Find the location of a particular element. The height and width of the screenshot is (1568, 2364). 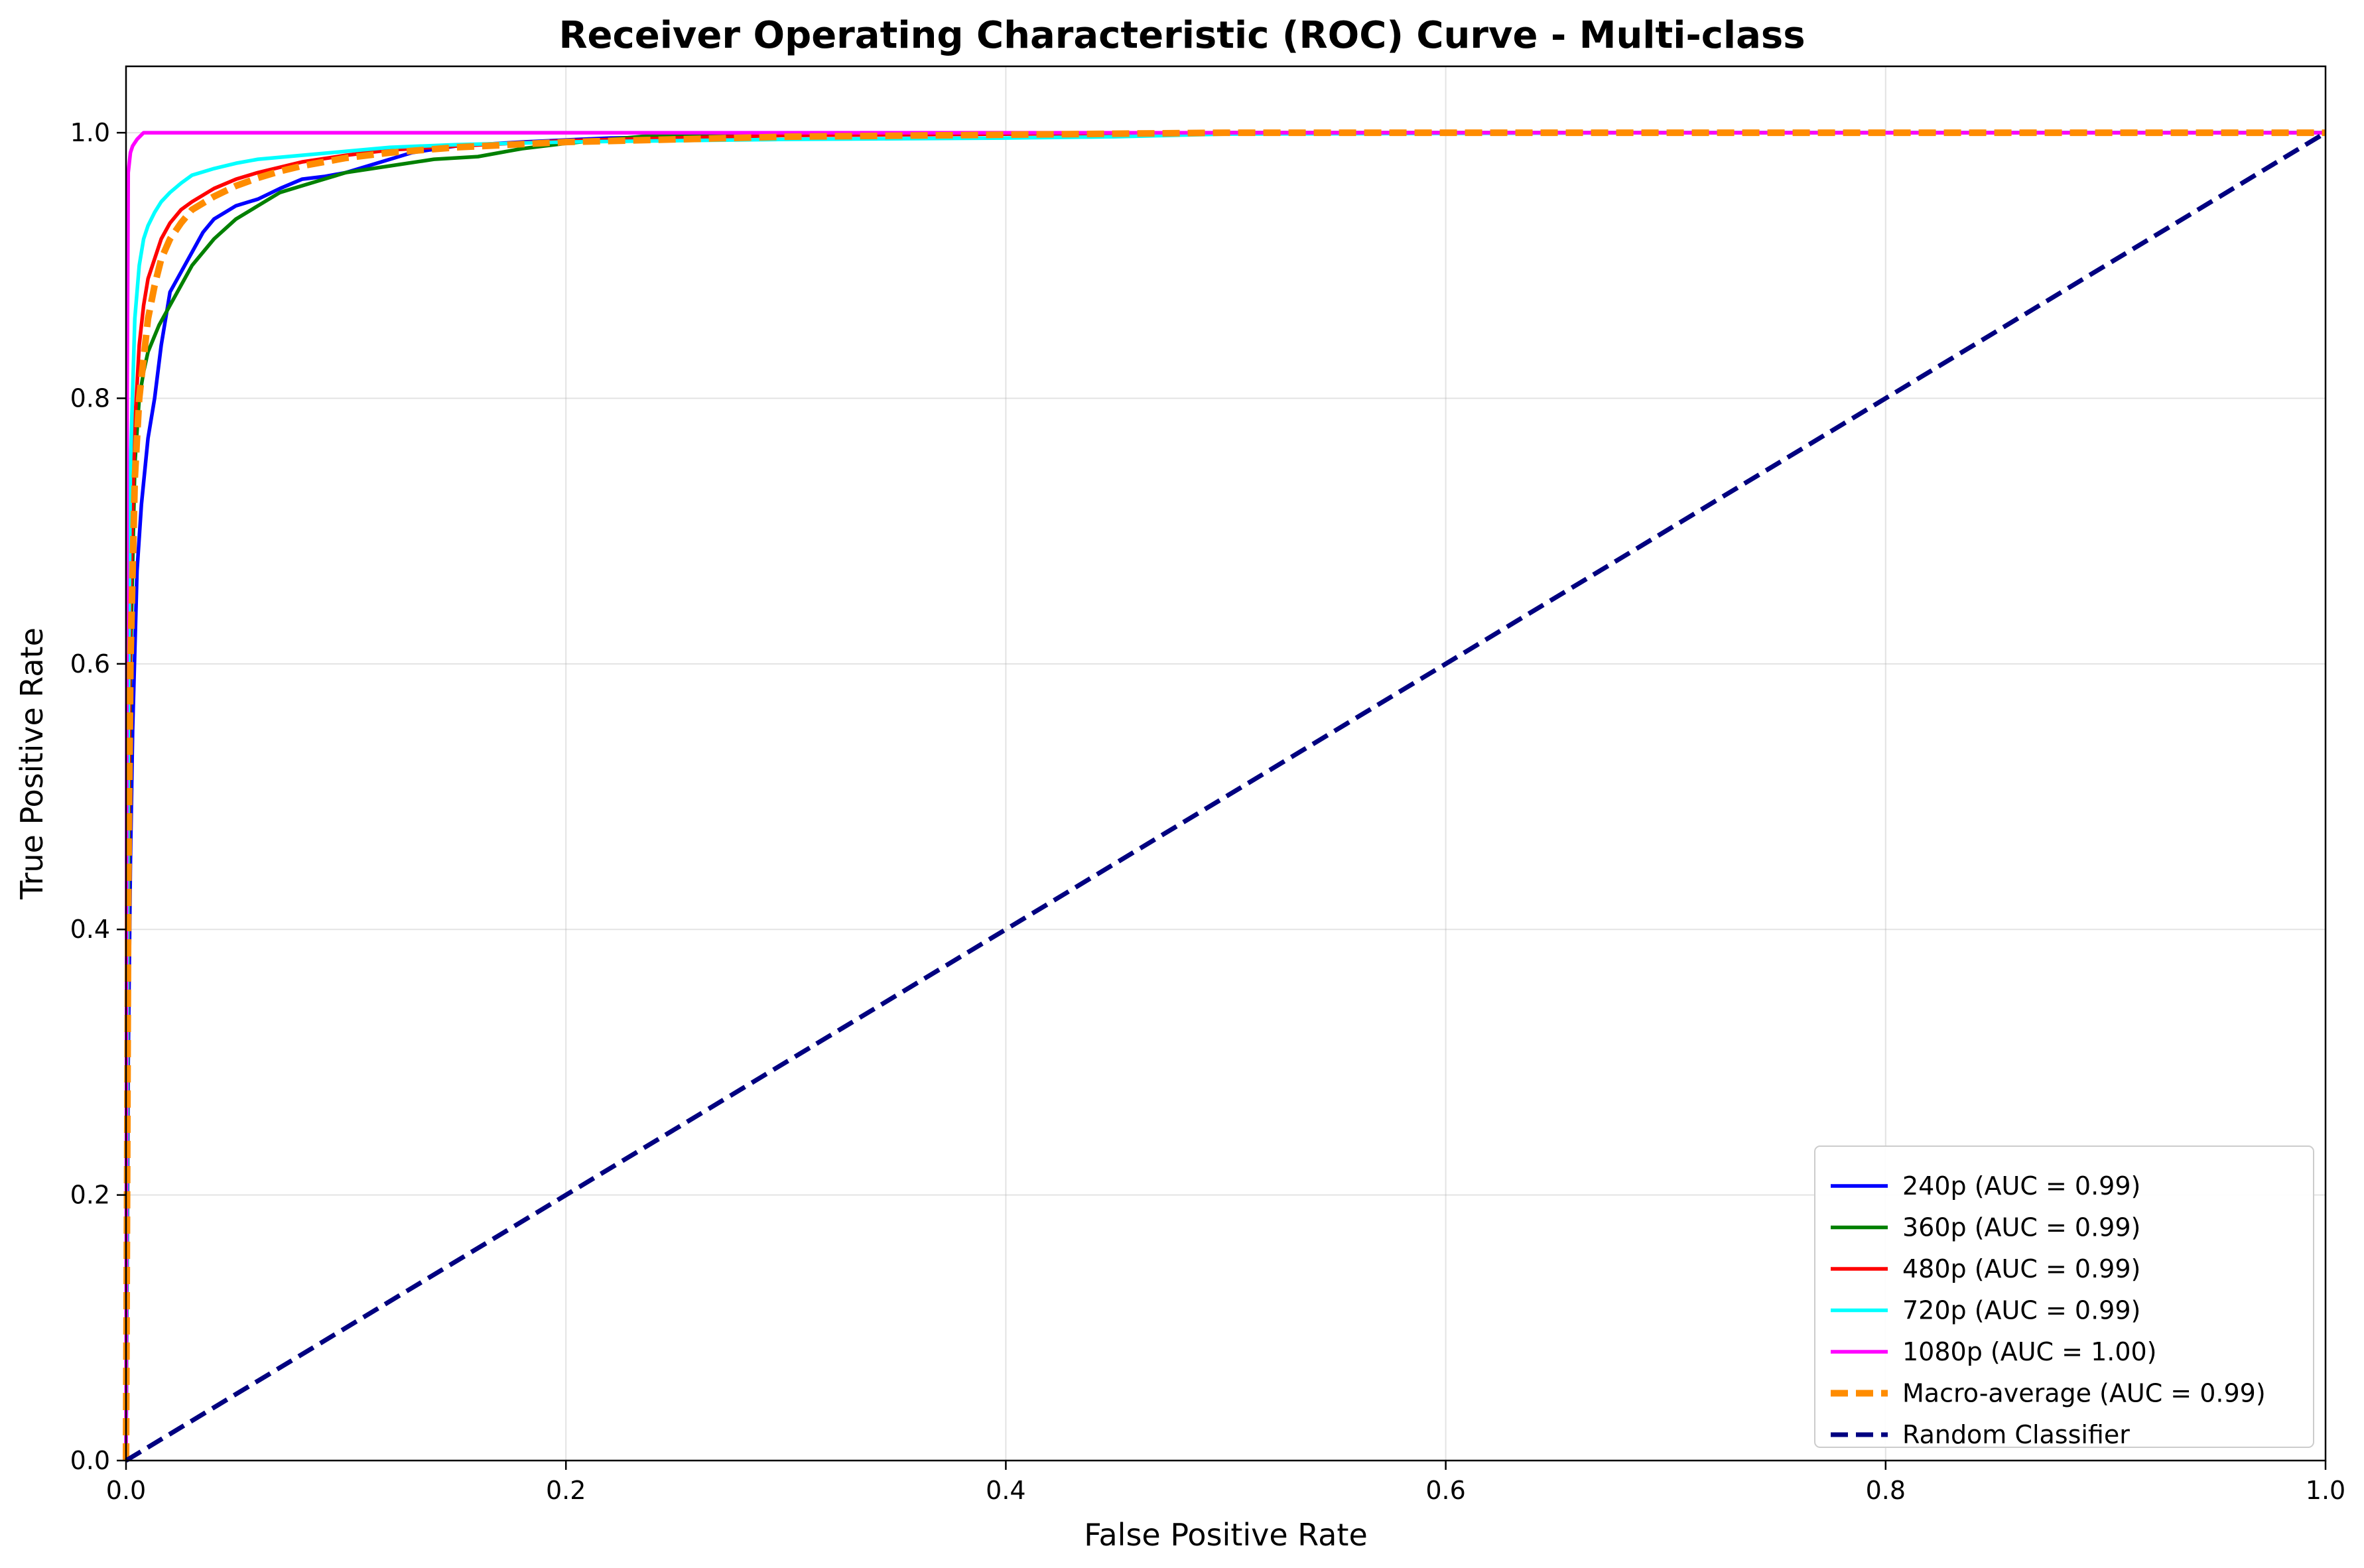

y-tick-label: 1.0 is located at coordinates (90, 132).